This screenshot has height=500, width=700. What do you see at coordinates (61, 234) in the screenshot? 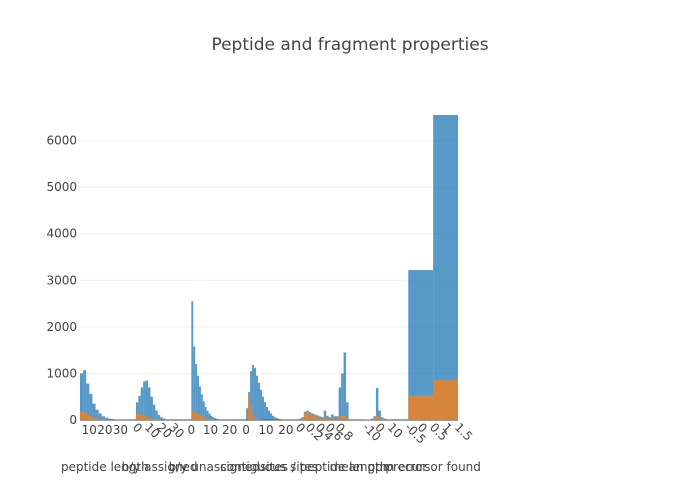
I see `y-tick-label: 4000` at bounding box center [61, 234].